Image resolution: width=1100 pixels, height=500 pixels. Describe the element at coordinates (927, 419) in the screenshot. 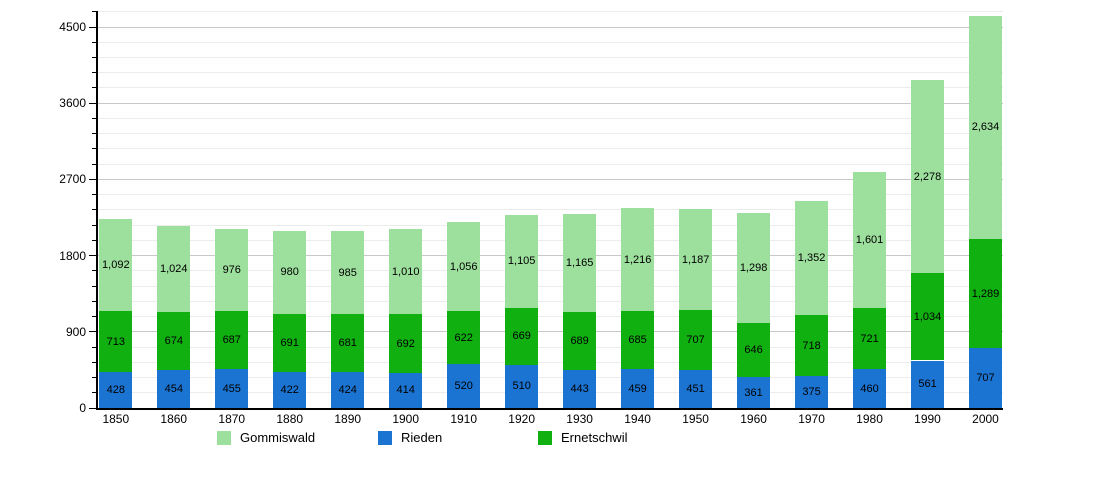

I see `x-axis-label-1990: 1990` at that location.